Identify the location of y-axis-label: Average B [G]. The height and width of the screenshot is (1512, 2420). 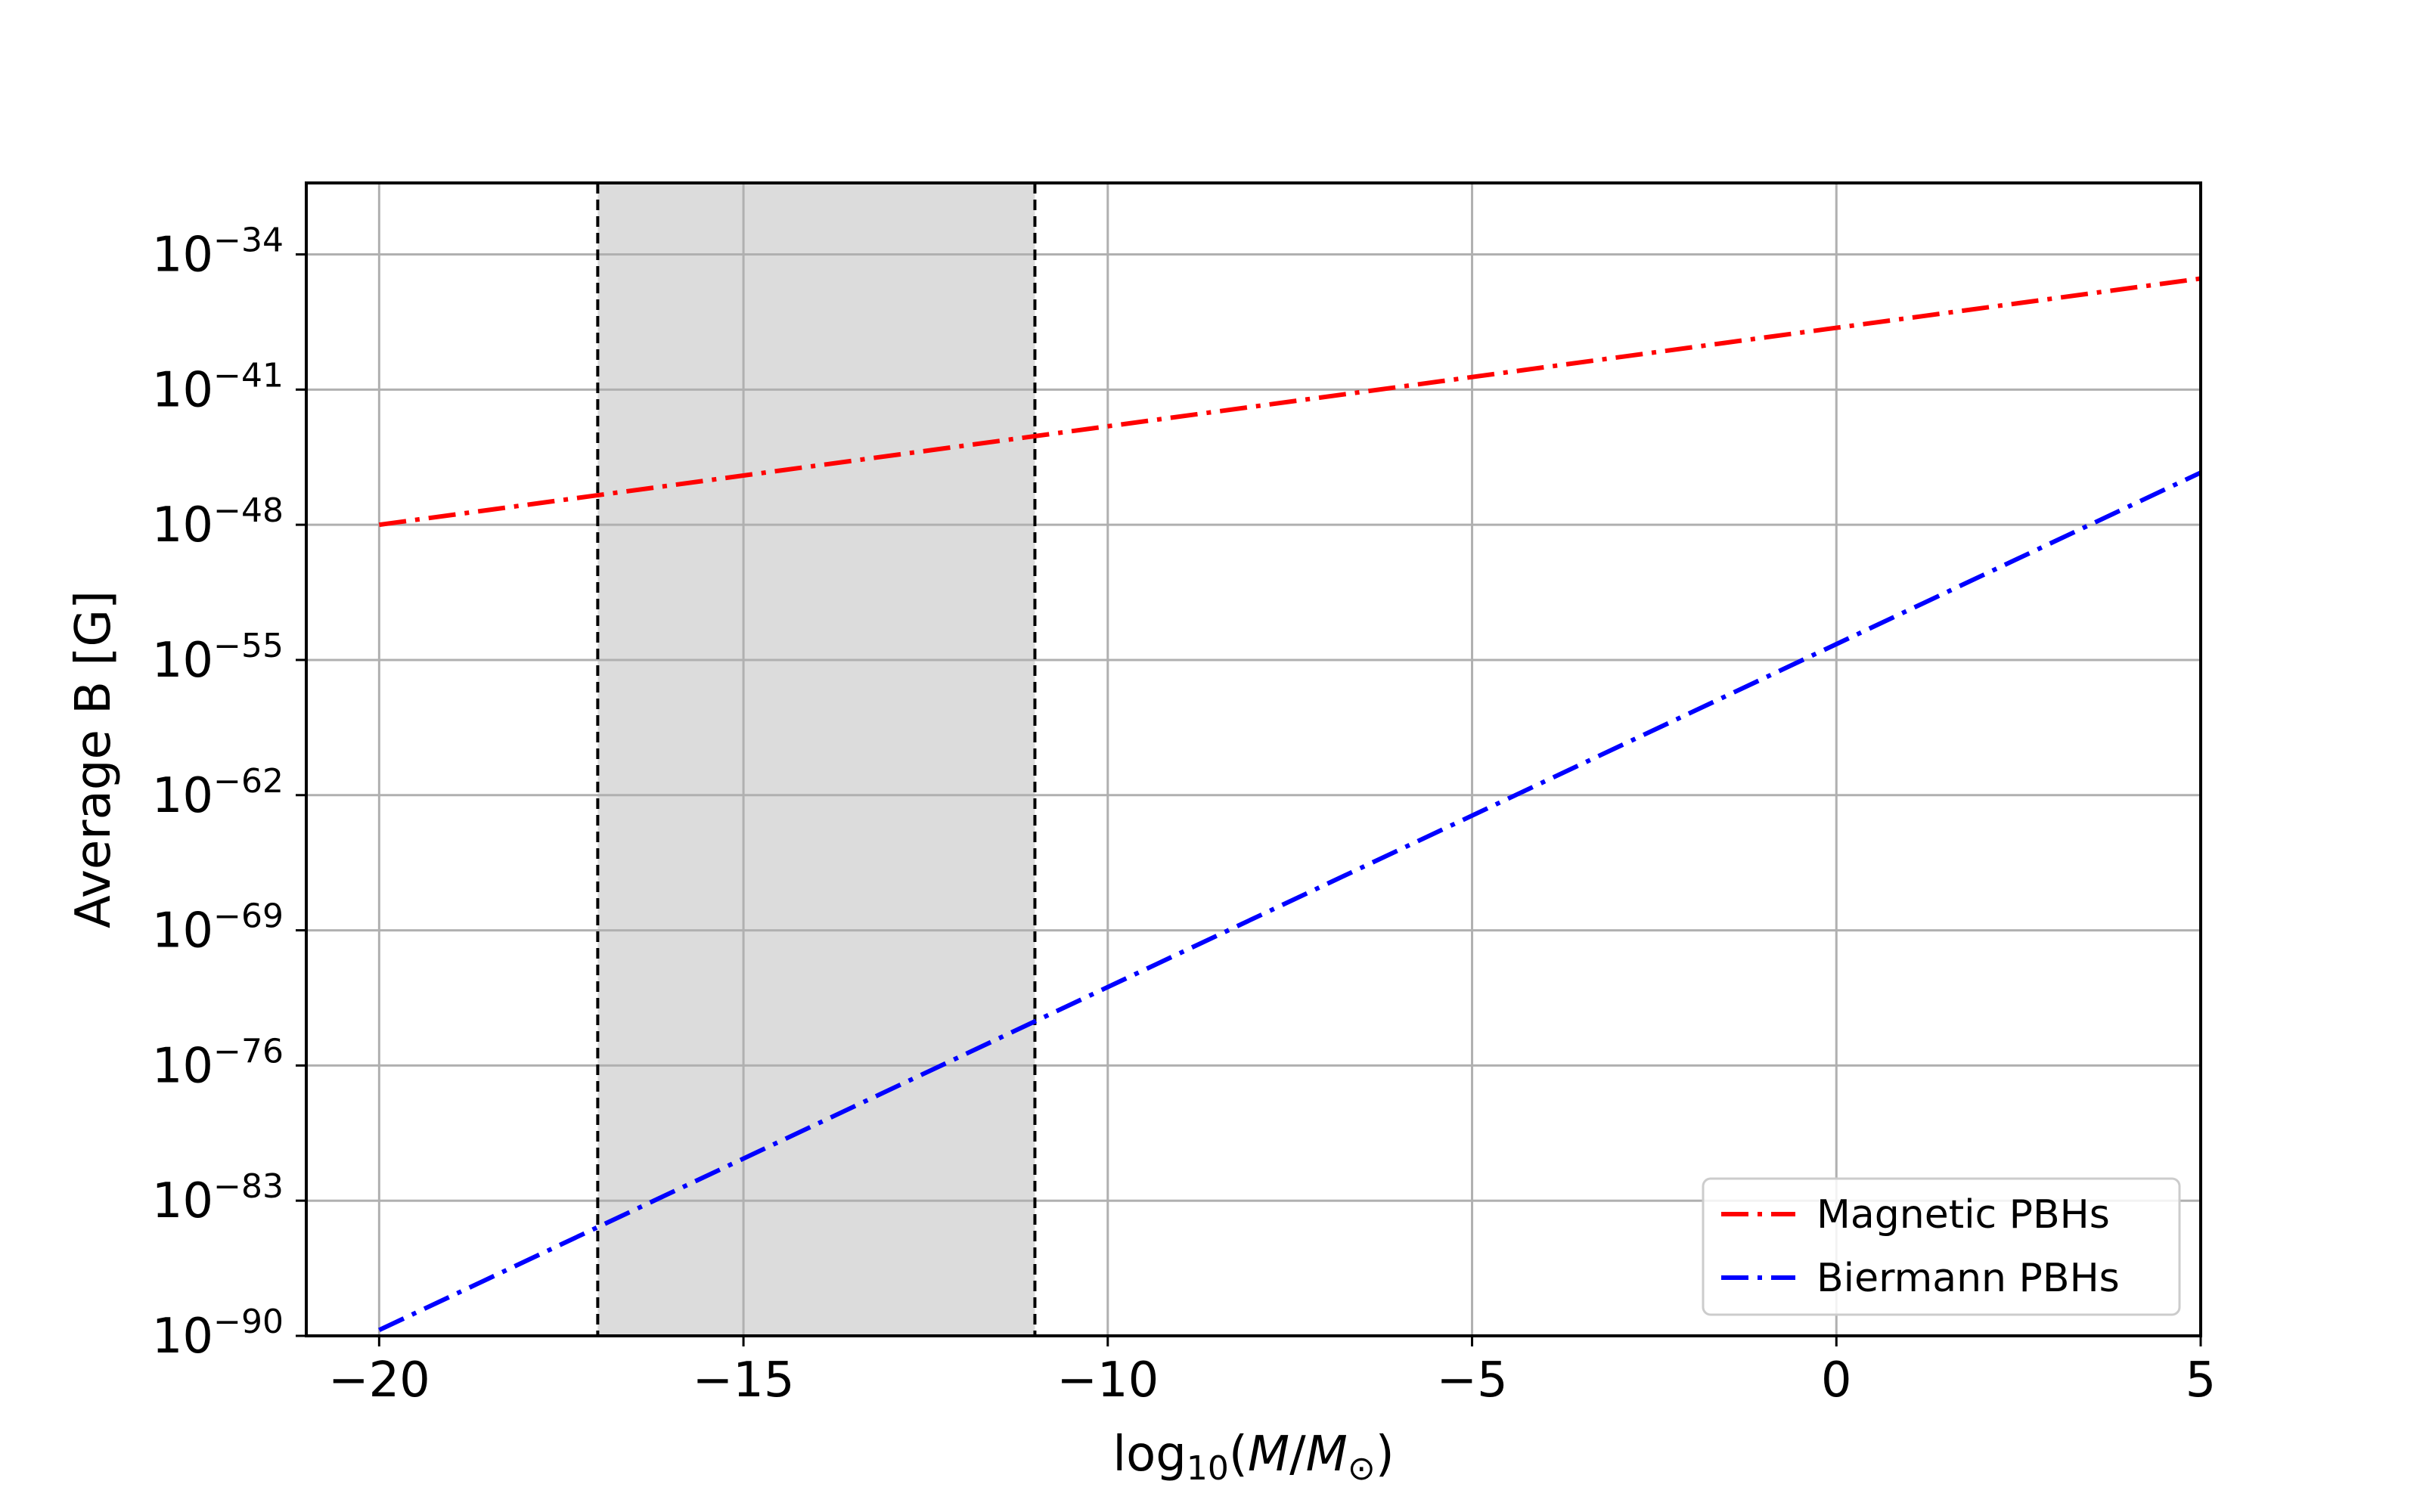
(94, 759).